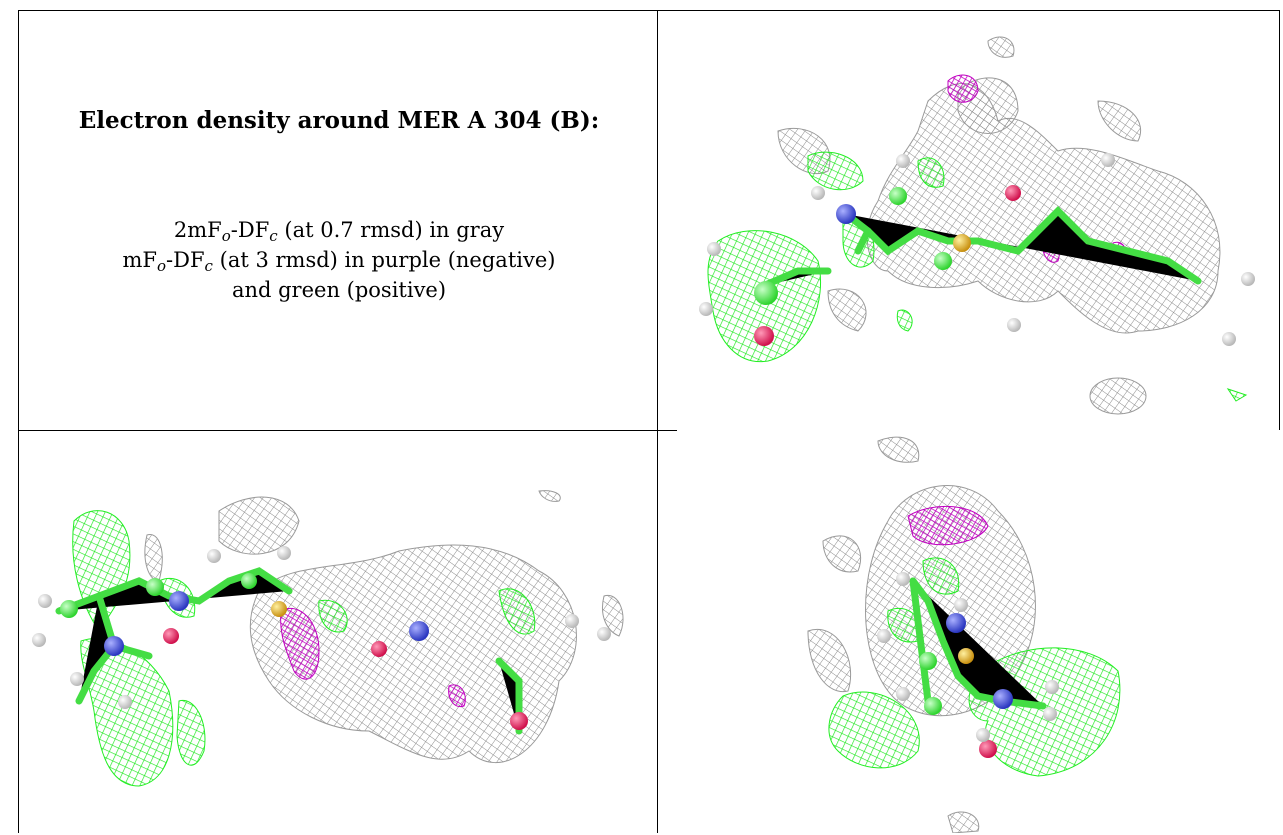  What do you see at coordinates (18, 421) in the screenshot?
I see `grid-left-rule` at bounding box center [18, 421].